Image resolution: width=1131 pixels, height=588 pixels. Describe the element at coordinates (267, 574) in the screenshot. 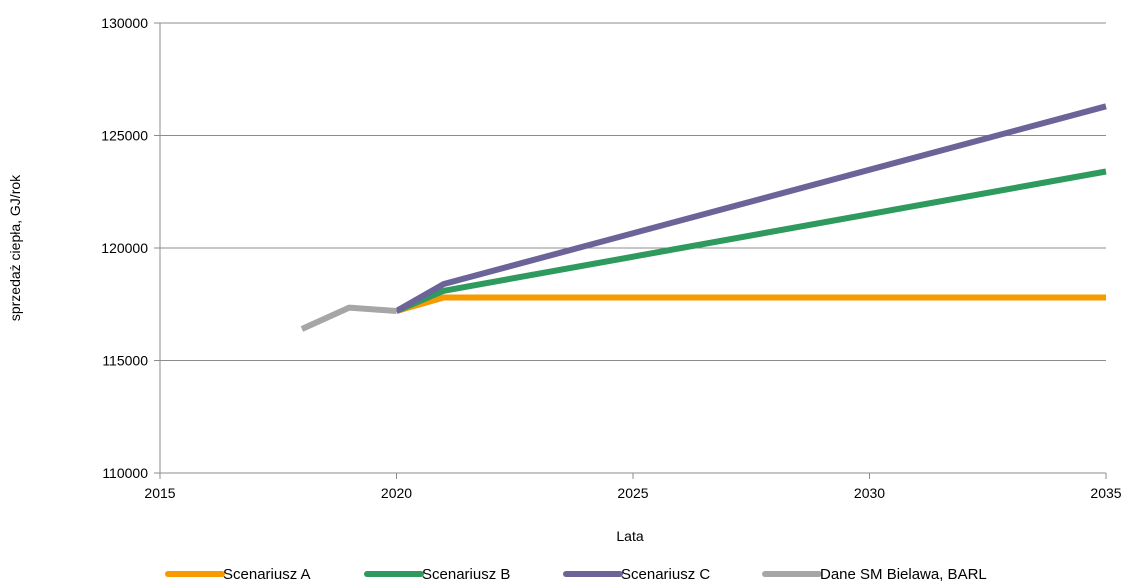

I see `legend-label-1: Scenariusz A` at that location.